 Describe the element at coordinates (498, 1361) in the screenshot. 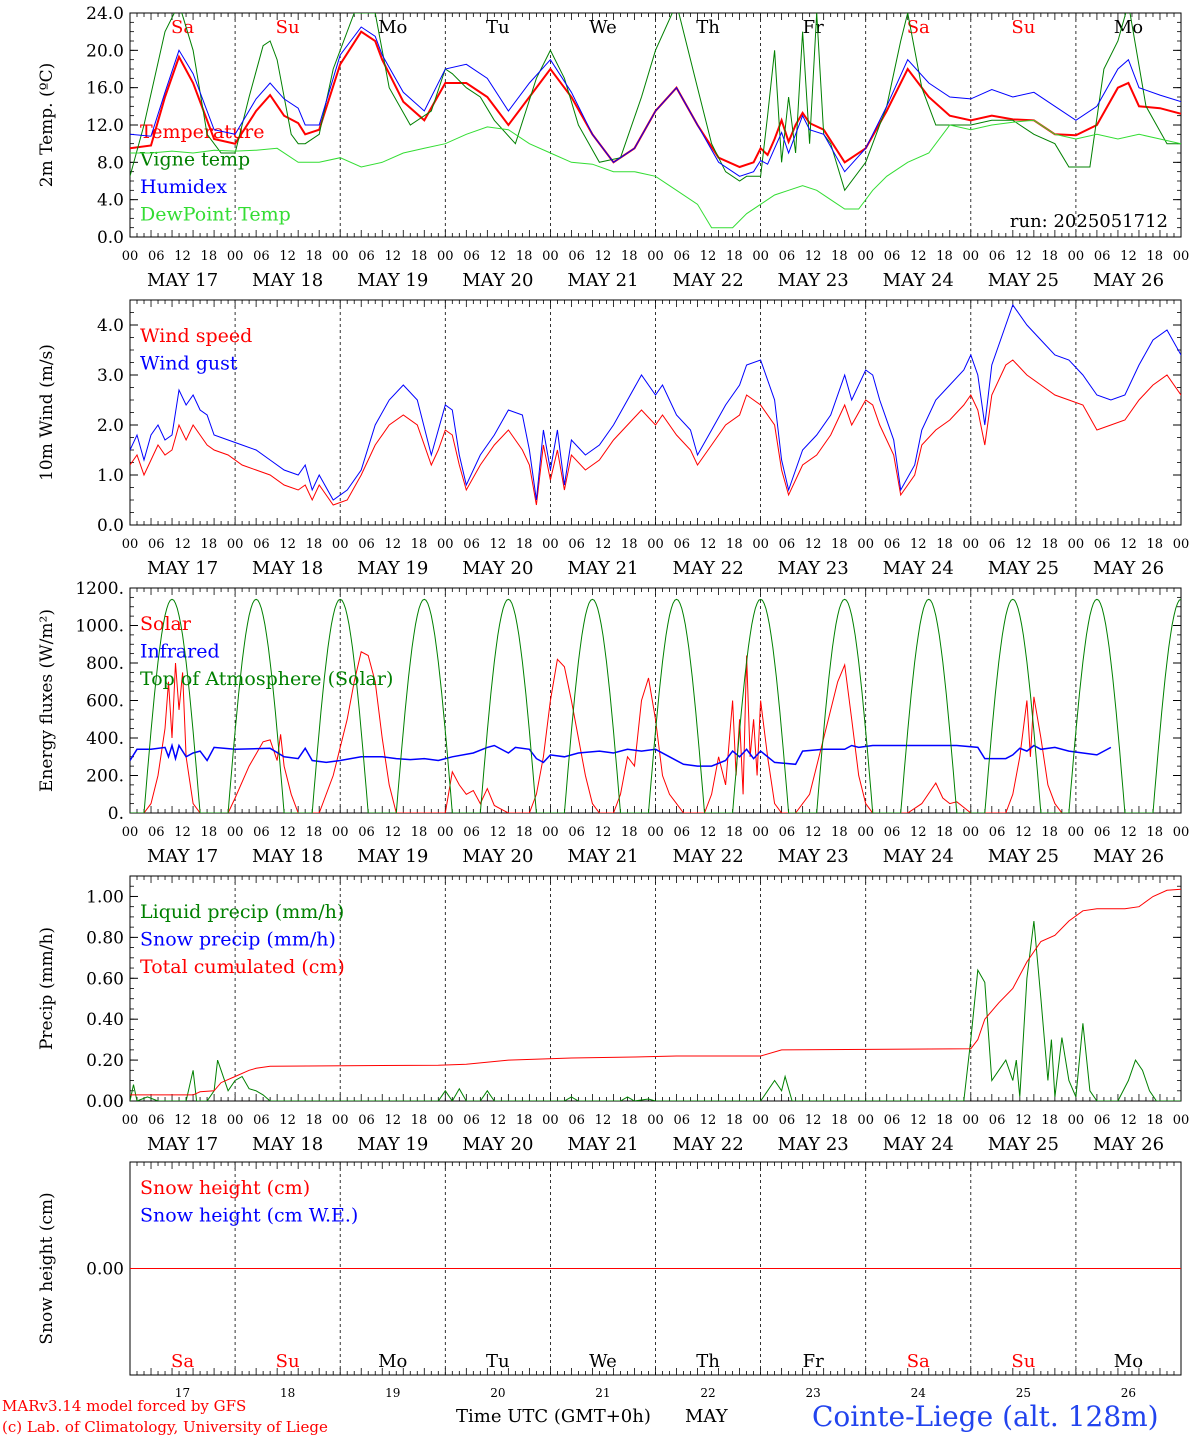

I see `day-abbrev: Tu` at that location.